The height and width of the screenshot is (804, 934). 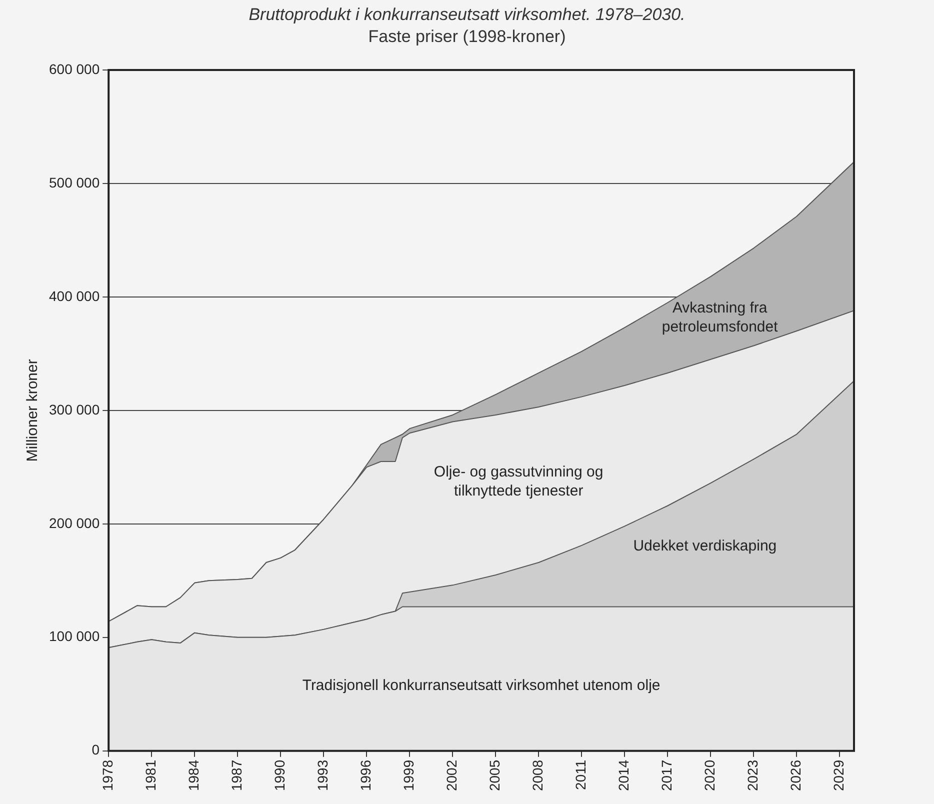 What do you see at coordinates (322, 776) in the screenshot?
I see `x-tick-label: 1993` at bounding box center [322, 776].